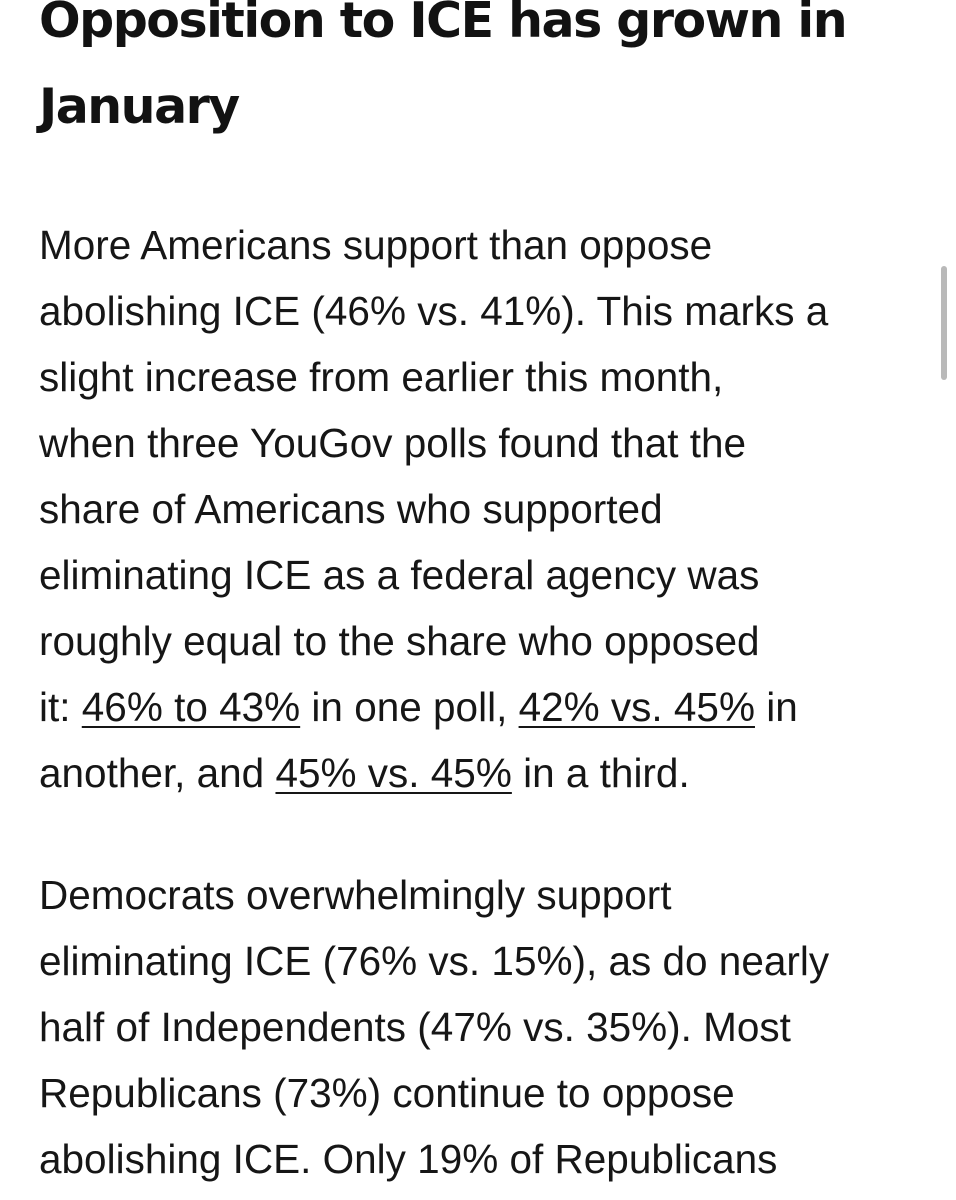 The height and width of the screenshot is (1200, 956). I want to click on text-fragment: in, so click(776, 707).